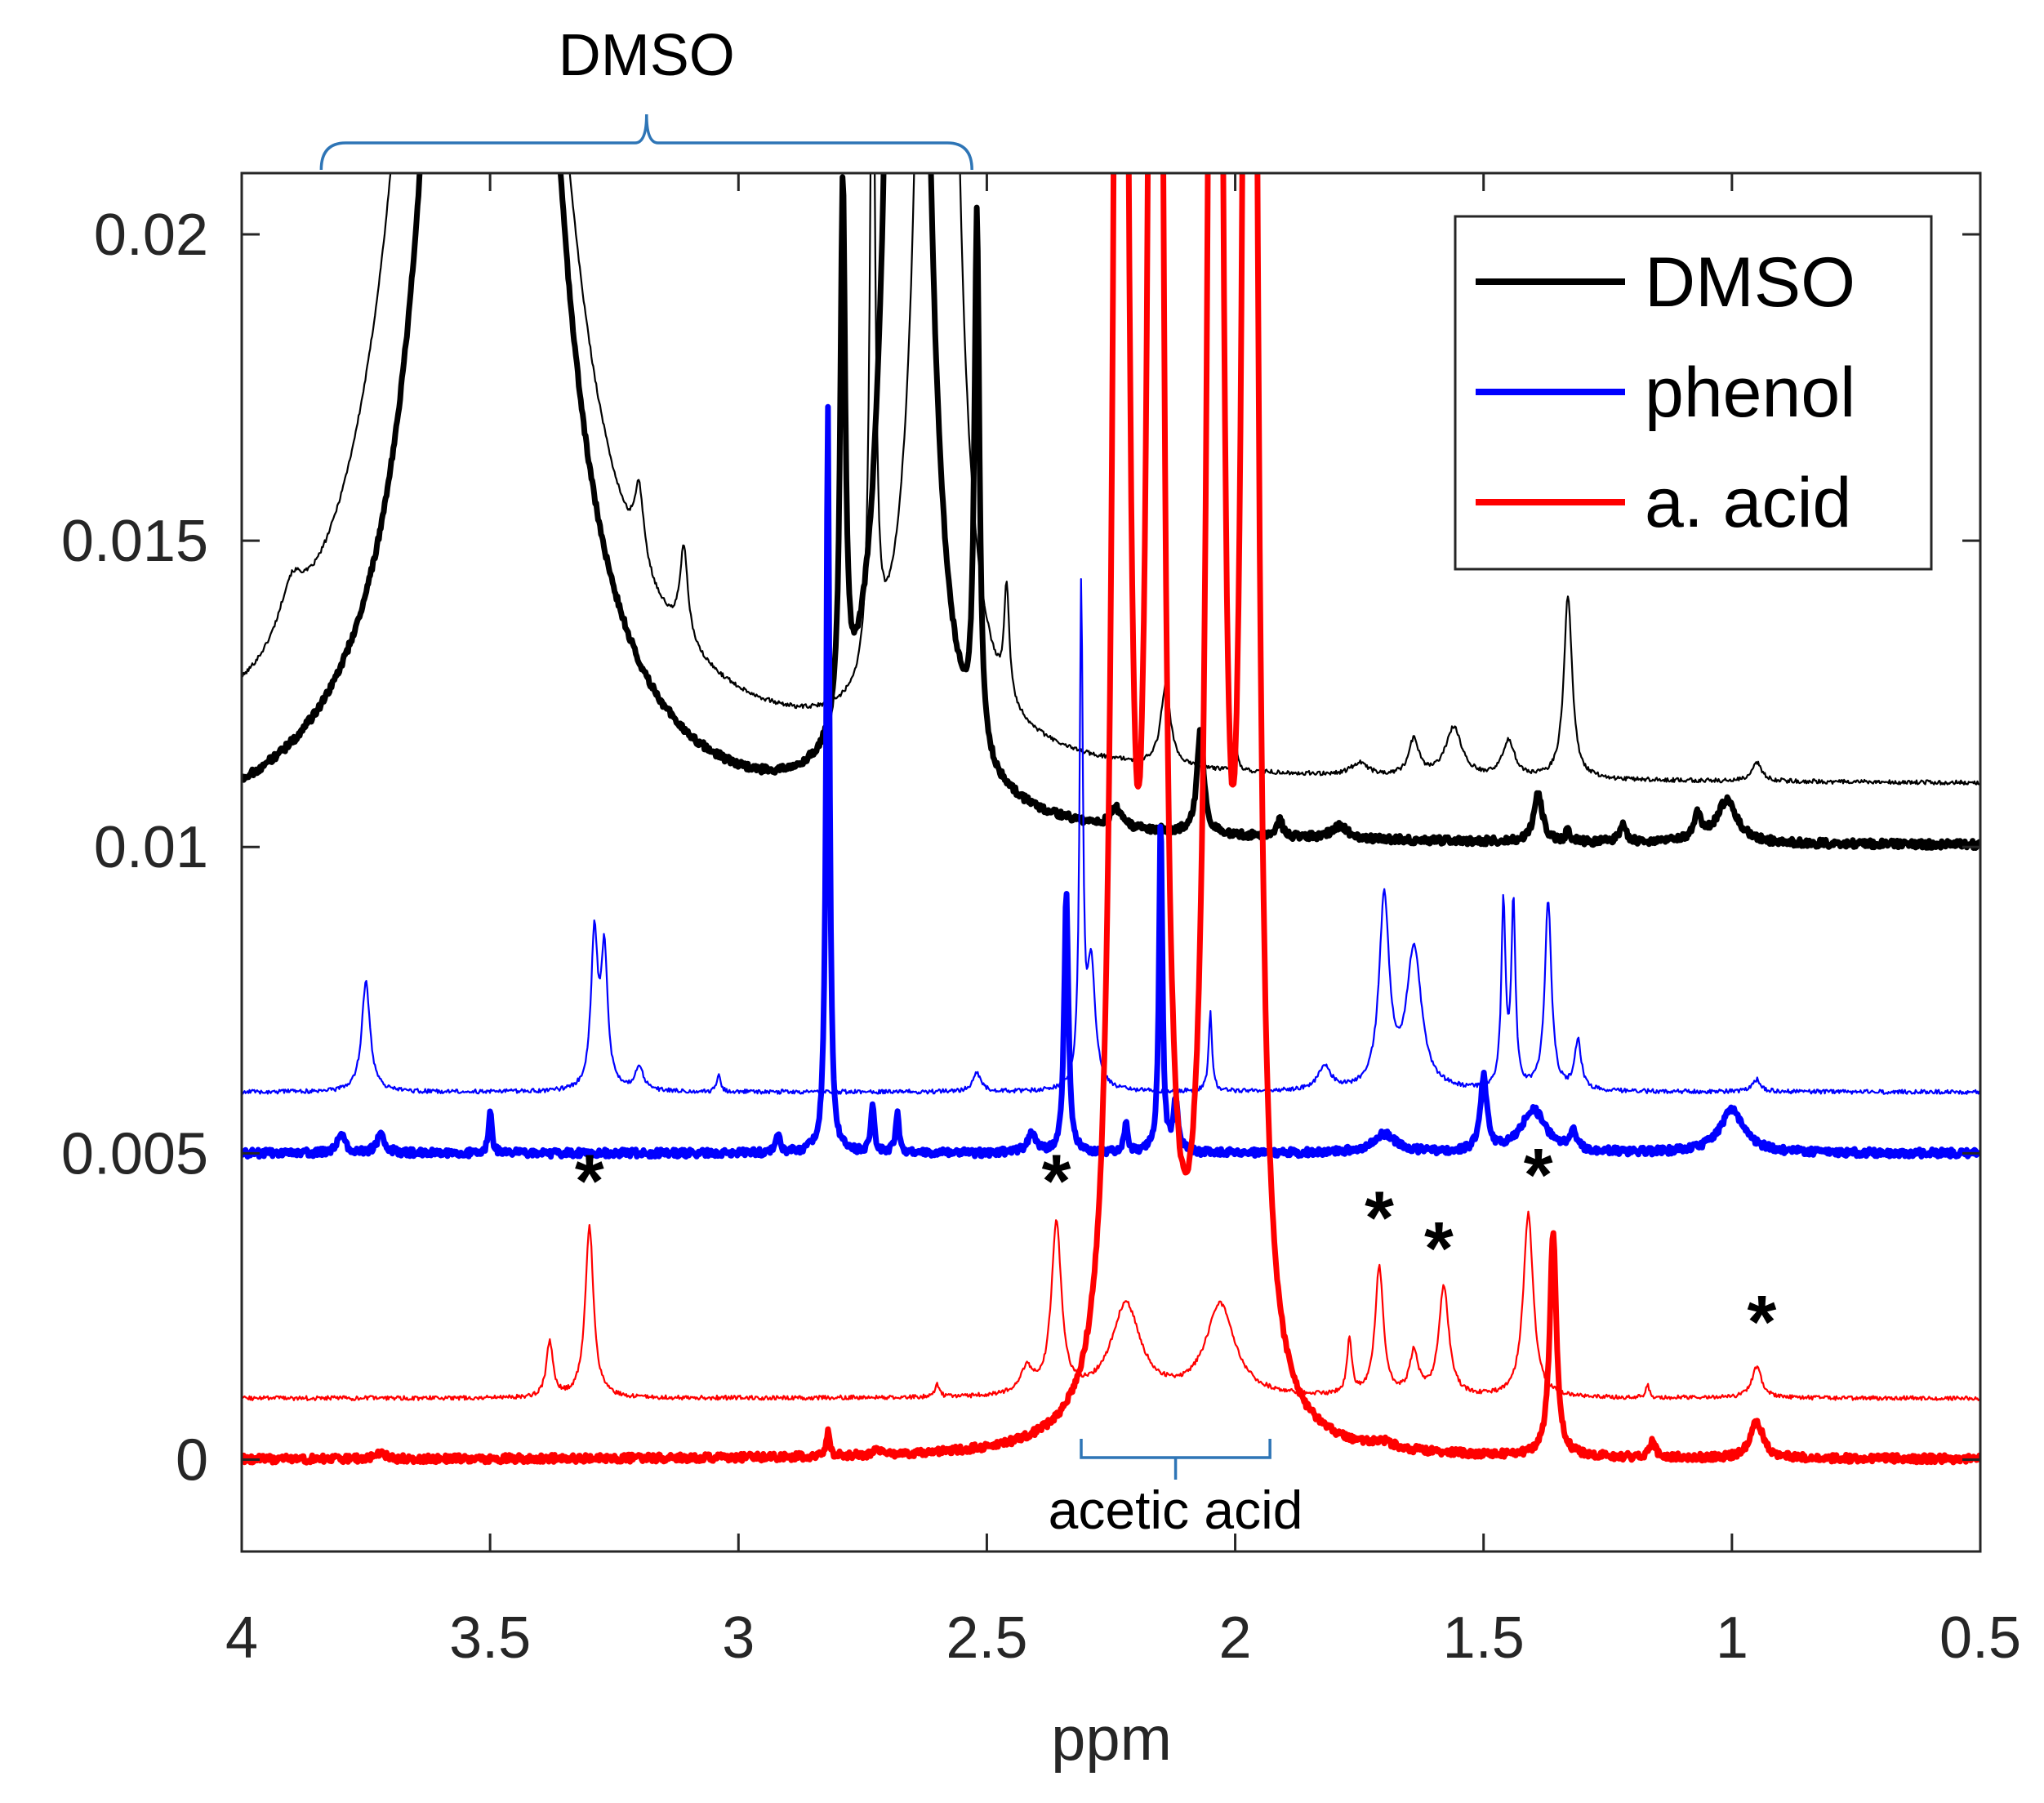 The image size is (2044, 1803). I want to click on legend-label: DMSO, so click(1750, 282).